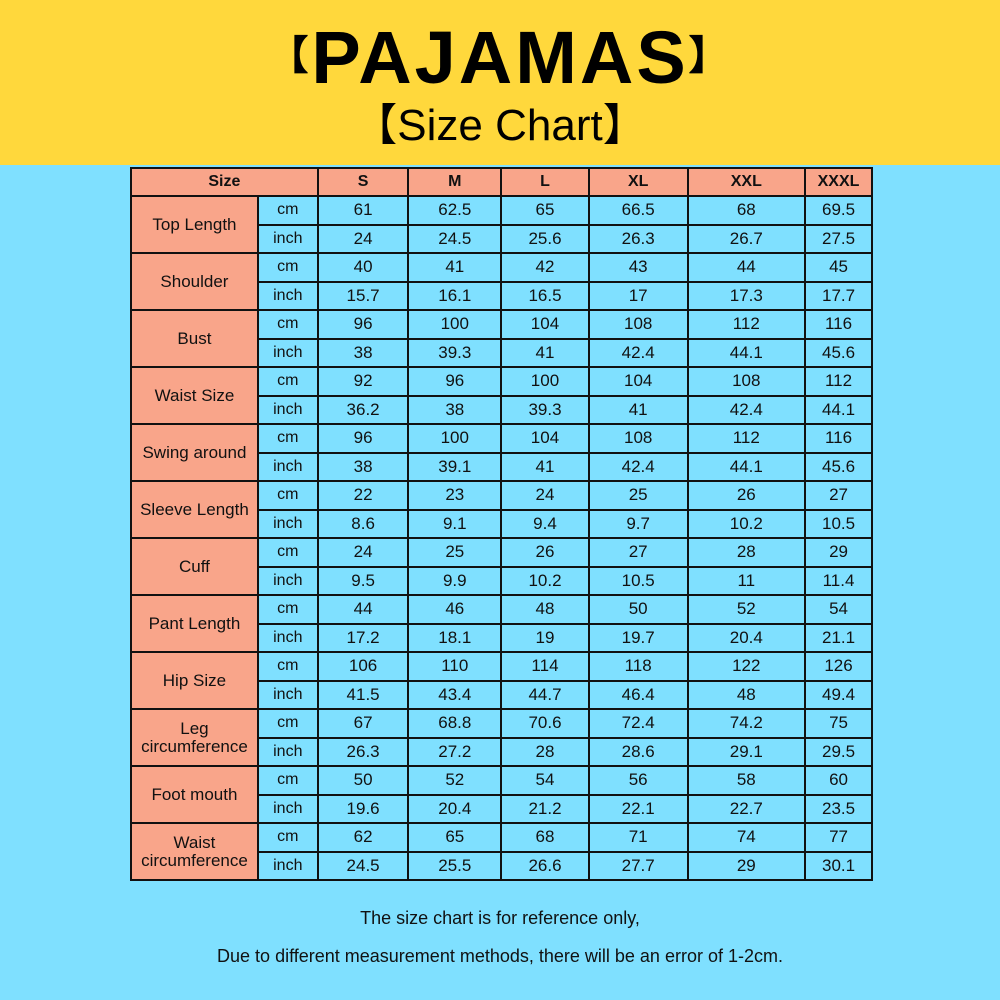 This screenshot has width=1000, height=1000. What do you see at coordinates (363, 295) in the screenshot?
I see `size-value-cell: 15.7` at bounding box center [363, 295].